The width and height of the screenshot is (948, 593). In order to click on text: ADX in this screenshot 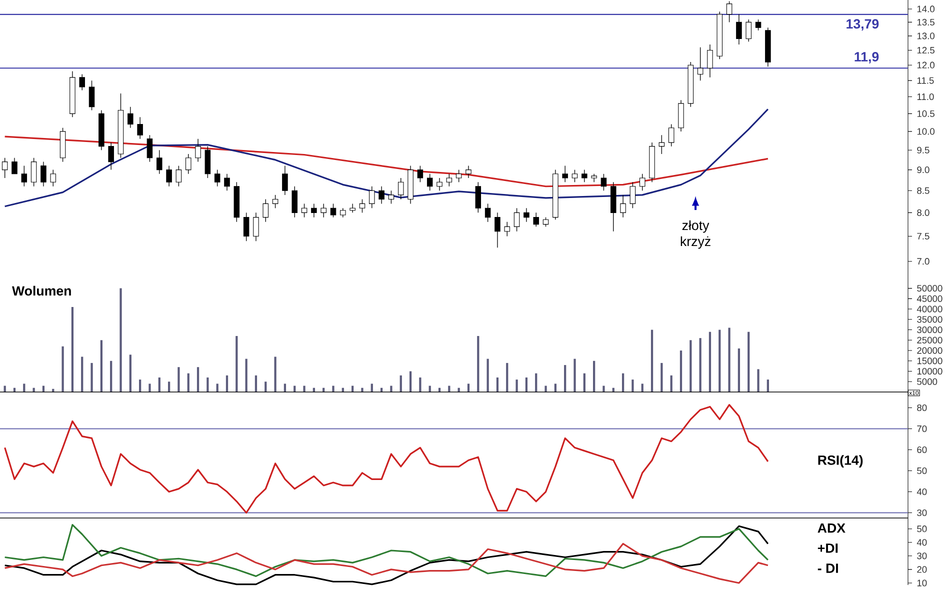, I will do `click(832, 528)`.